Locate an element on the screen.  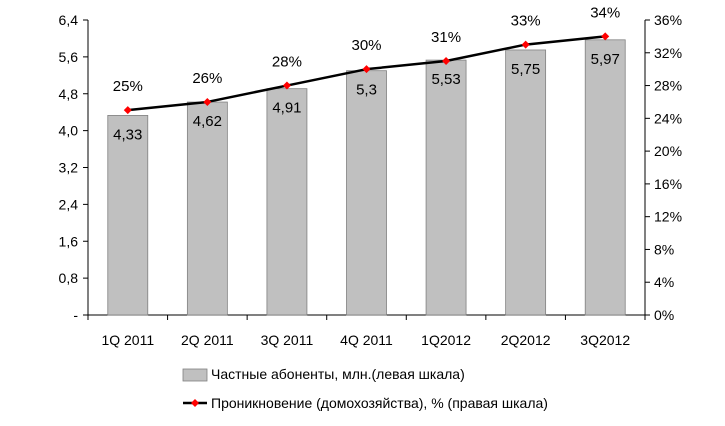
x-axis-tick-label: 4Q 2011 is located at coordinates (366, 340).